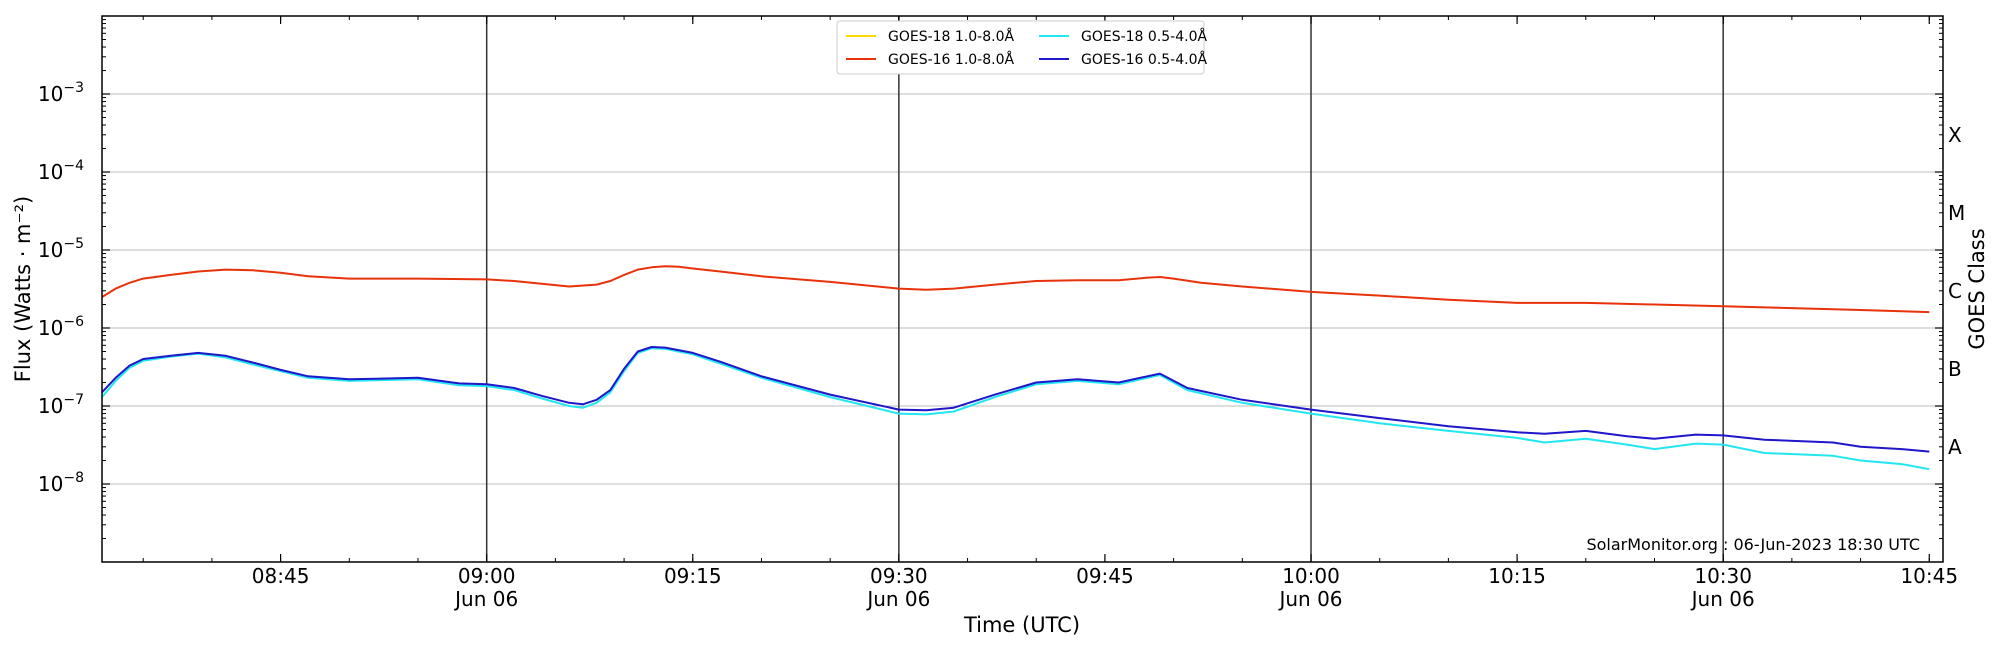  I want to click on y-tick-label: 10⁻⁶, so click(61, 327).